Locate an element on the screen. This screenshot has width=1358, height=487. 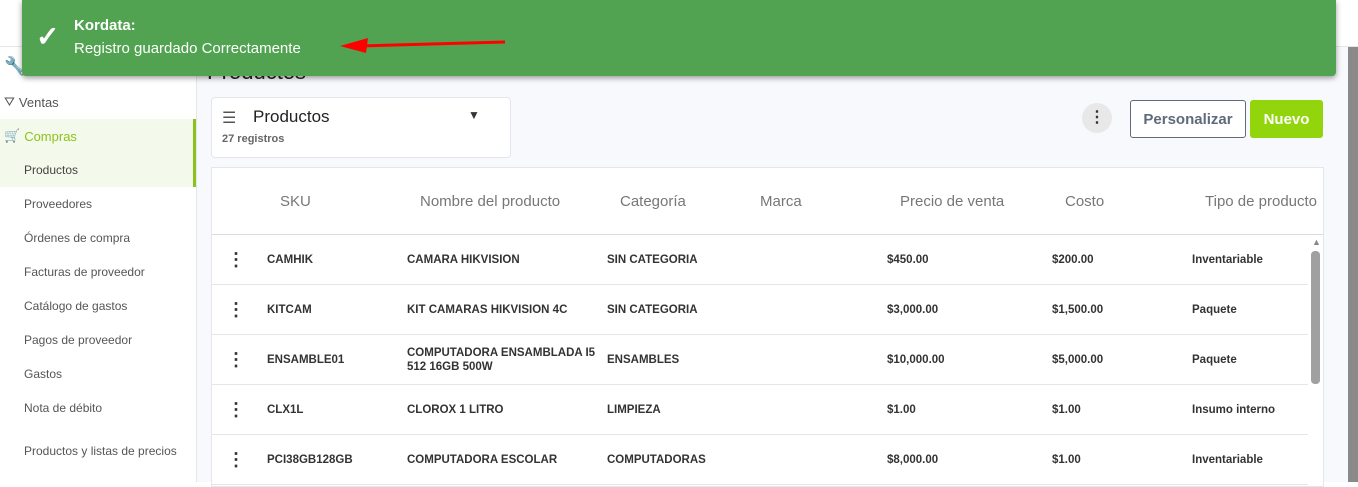
cell-type: Insumo interno is located at coordinates (1234, 409).